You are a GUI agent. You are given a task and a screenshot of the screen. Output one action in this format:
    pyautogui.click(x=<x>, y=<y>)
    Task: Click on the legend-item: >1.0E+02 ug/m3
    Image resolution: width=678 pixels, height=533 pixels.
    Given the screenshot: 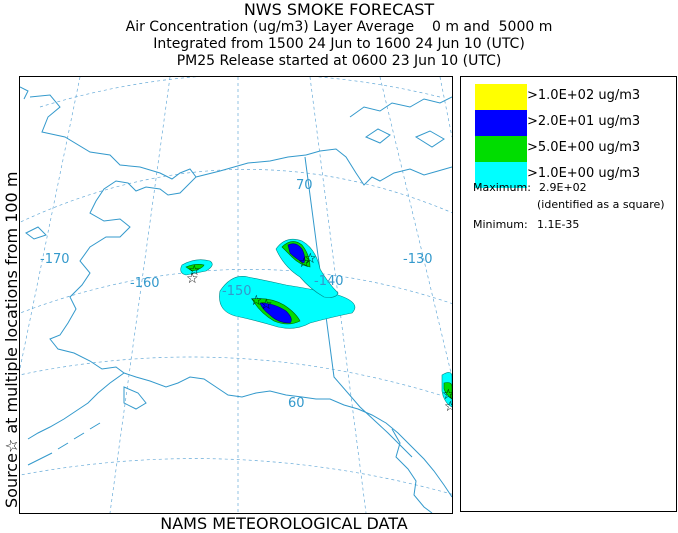 What is the action you would take?
    pyautogui.click(x=575, y=97)
    